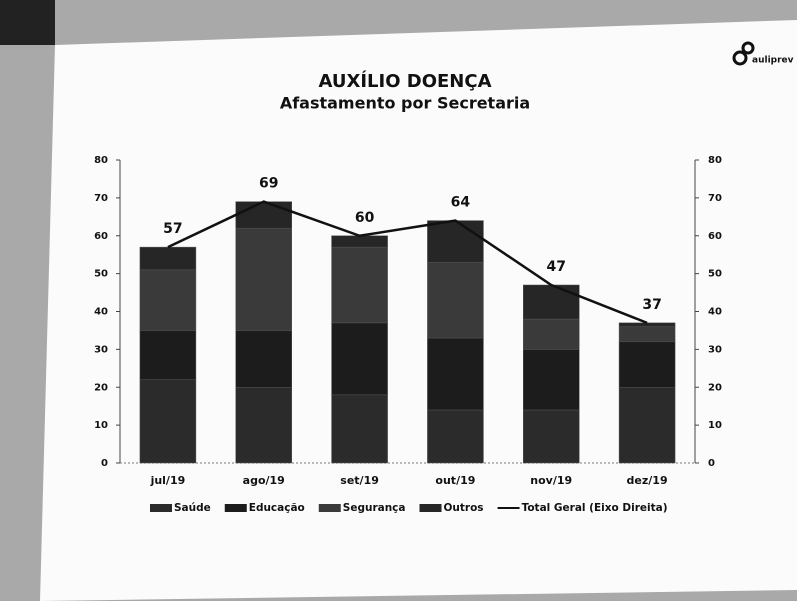 The width and height of the screenshot is (797, 601). Describe the element at coordinates (647, 480) in the screenshot. I see `x-tick-label: dez/19` at that location.